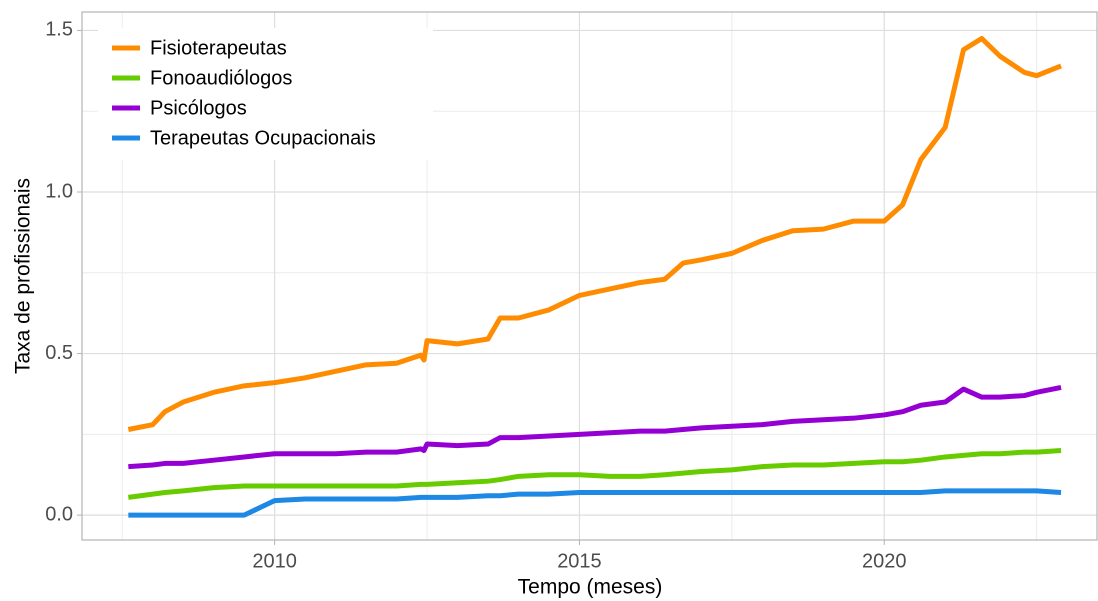 The image size is (1098, 601). Describe the element at coordinates (218, 48) in the screenshot. I see `legend-label: Fisioterapeutas` at that location.